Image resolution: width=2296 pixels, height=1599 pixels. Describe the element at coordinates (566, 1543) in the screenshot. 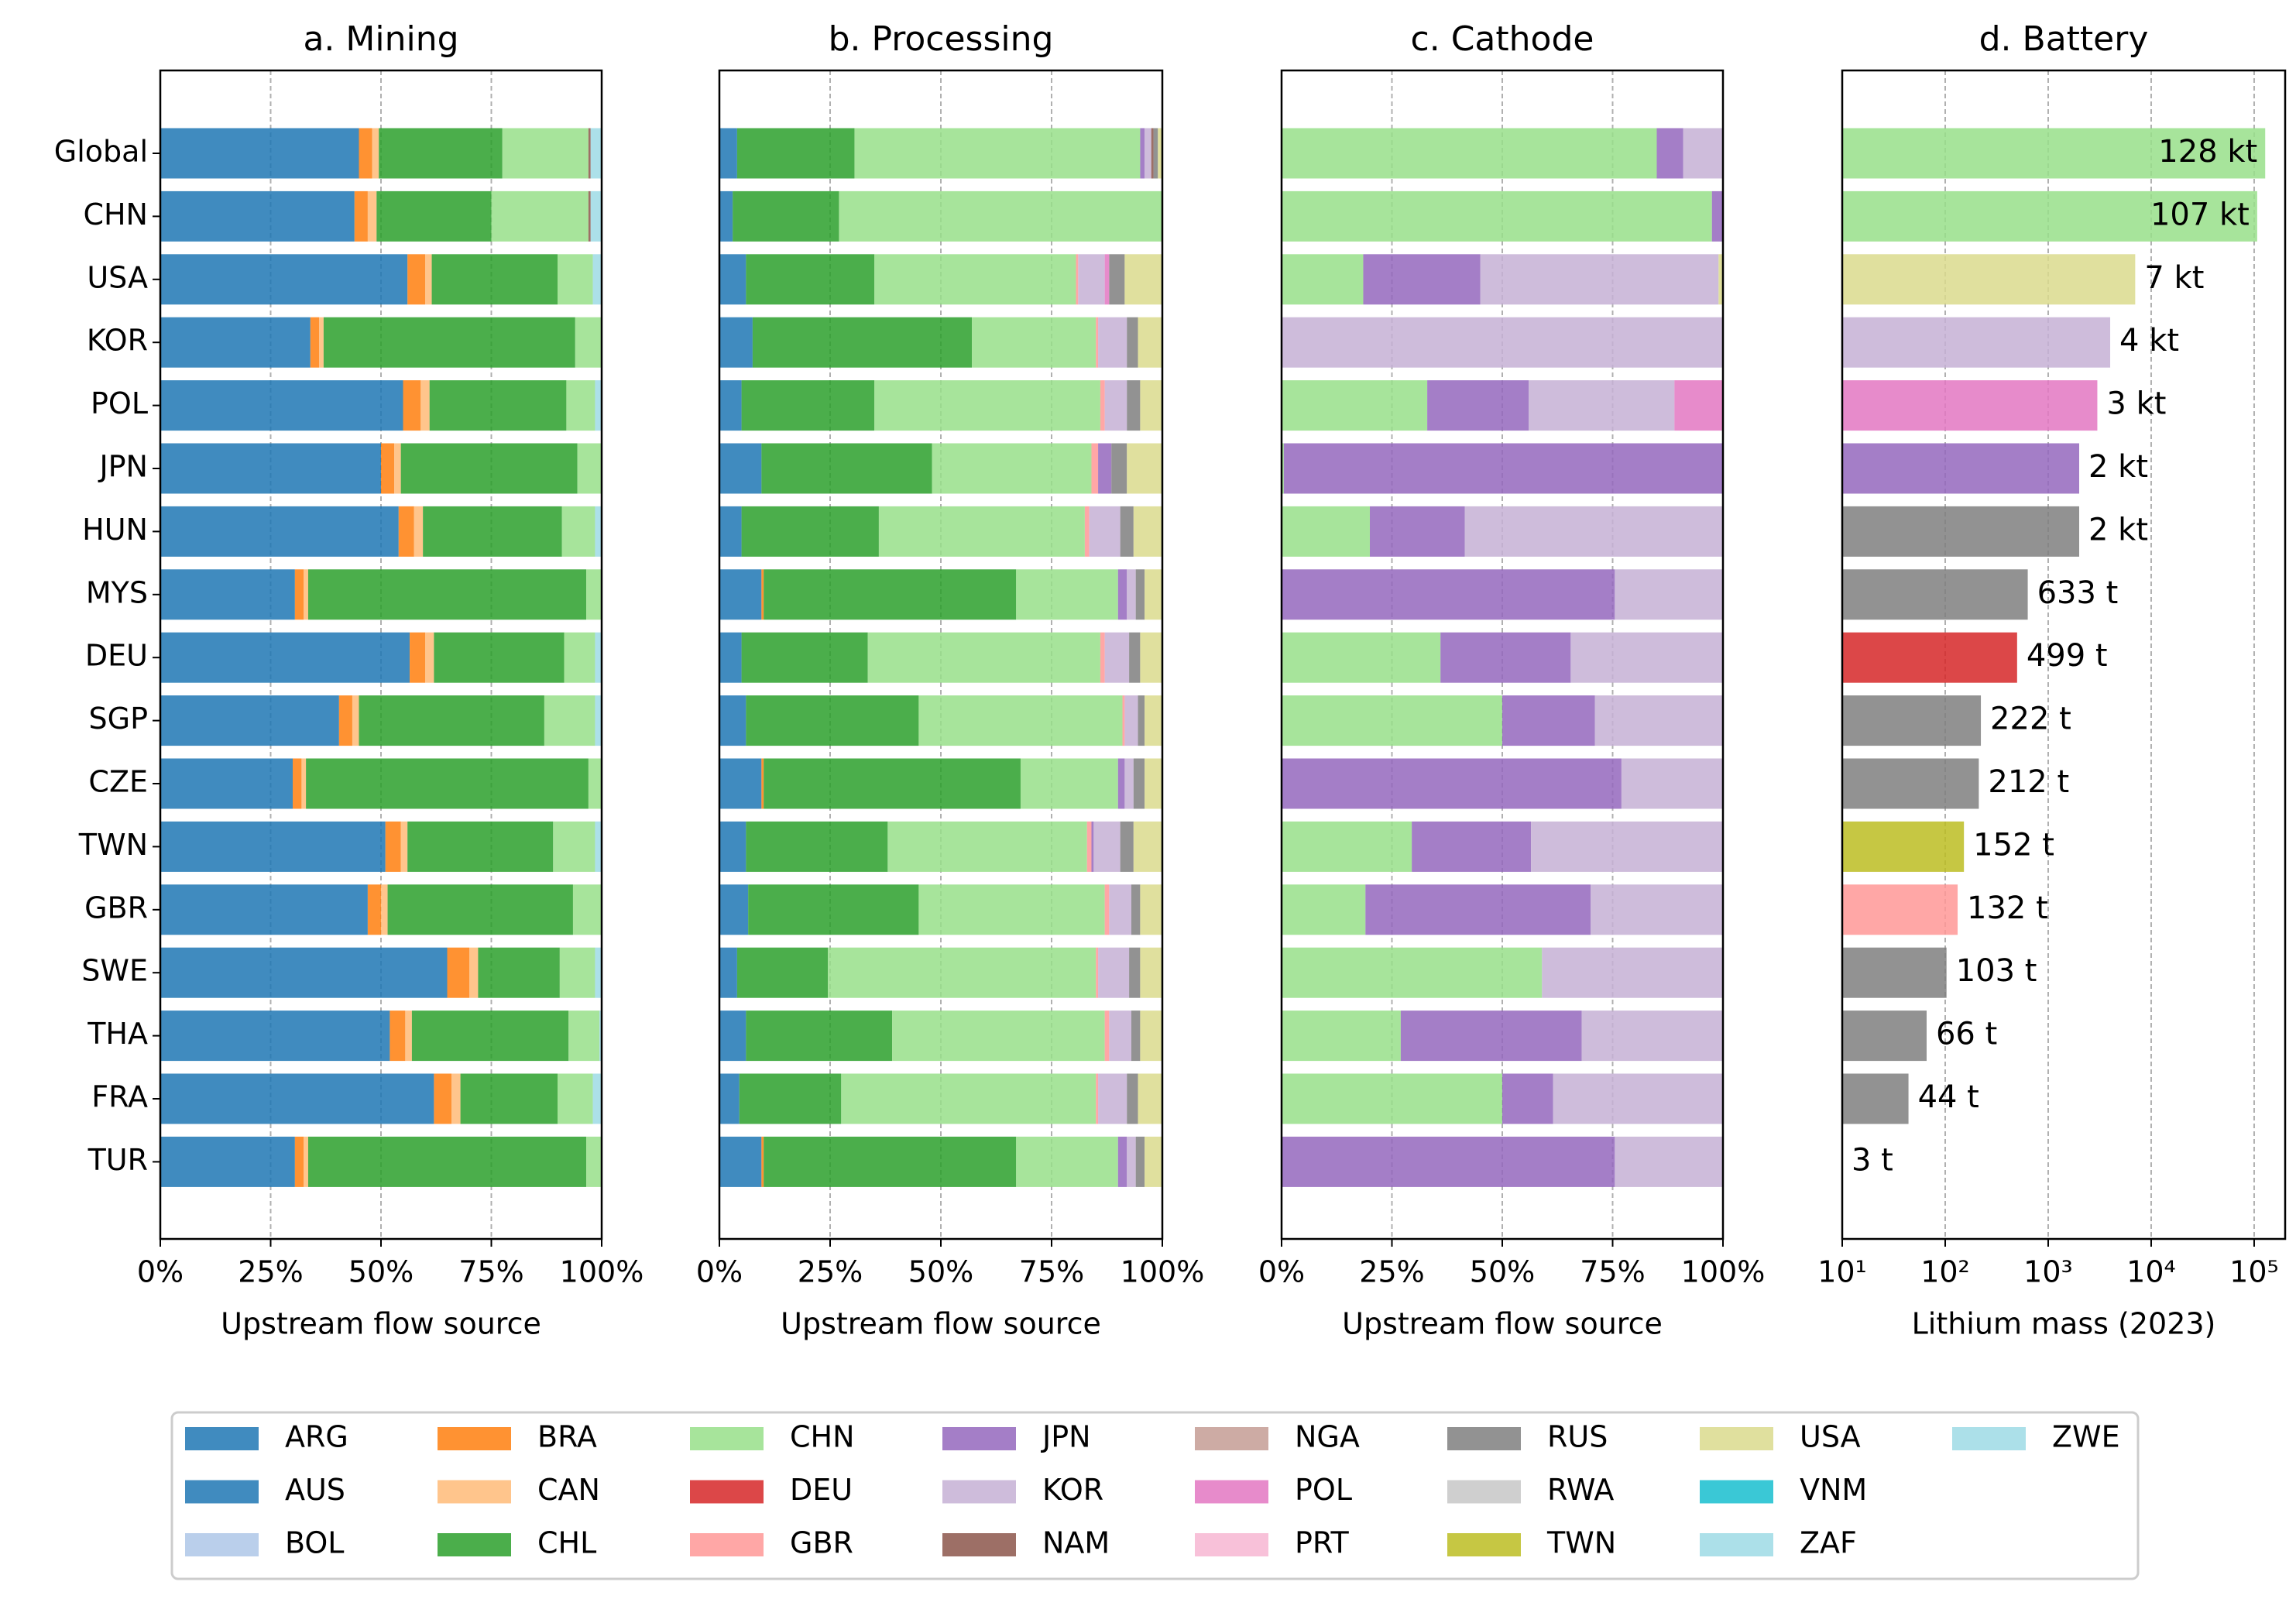

I see `legend-label: CHL` at that location.